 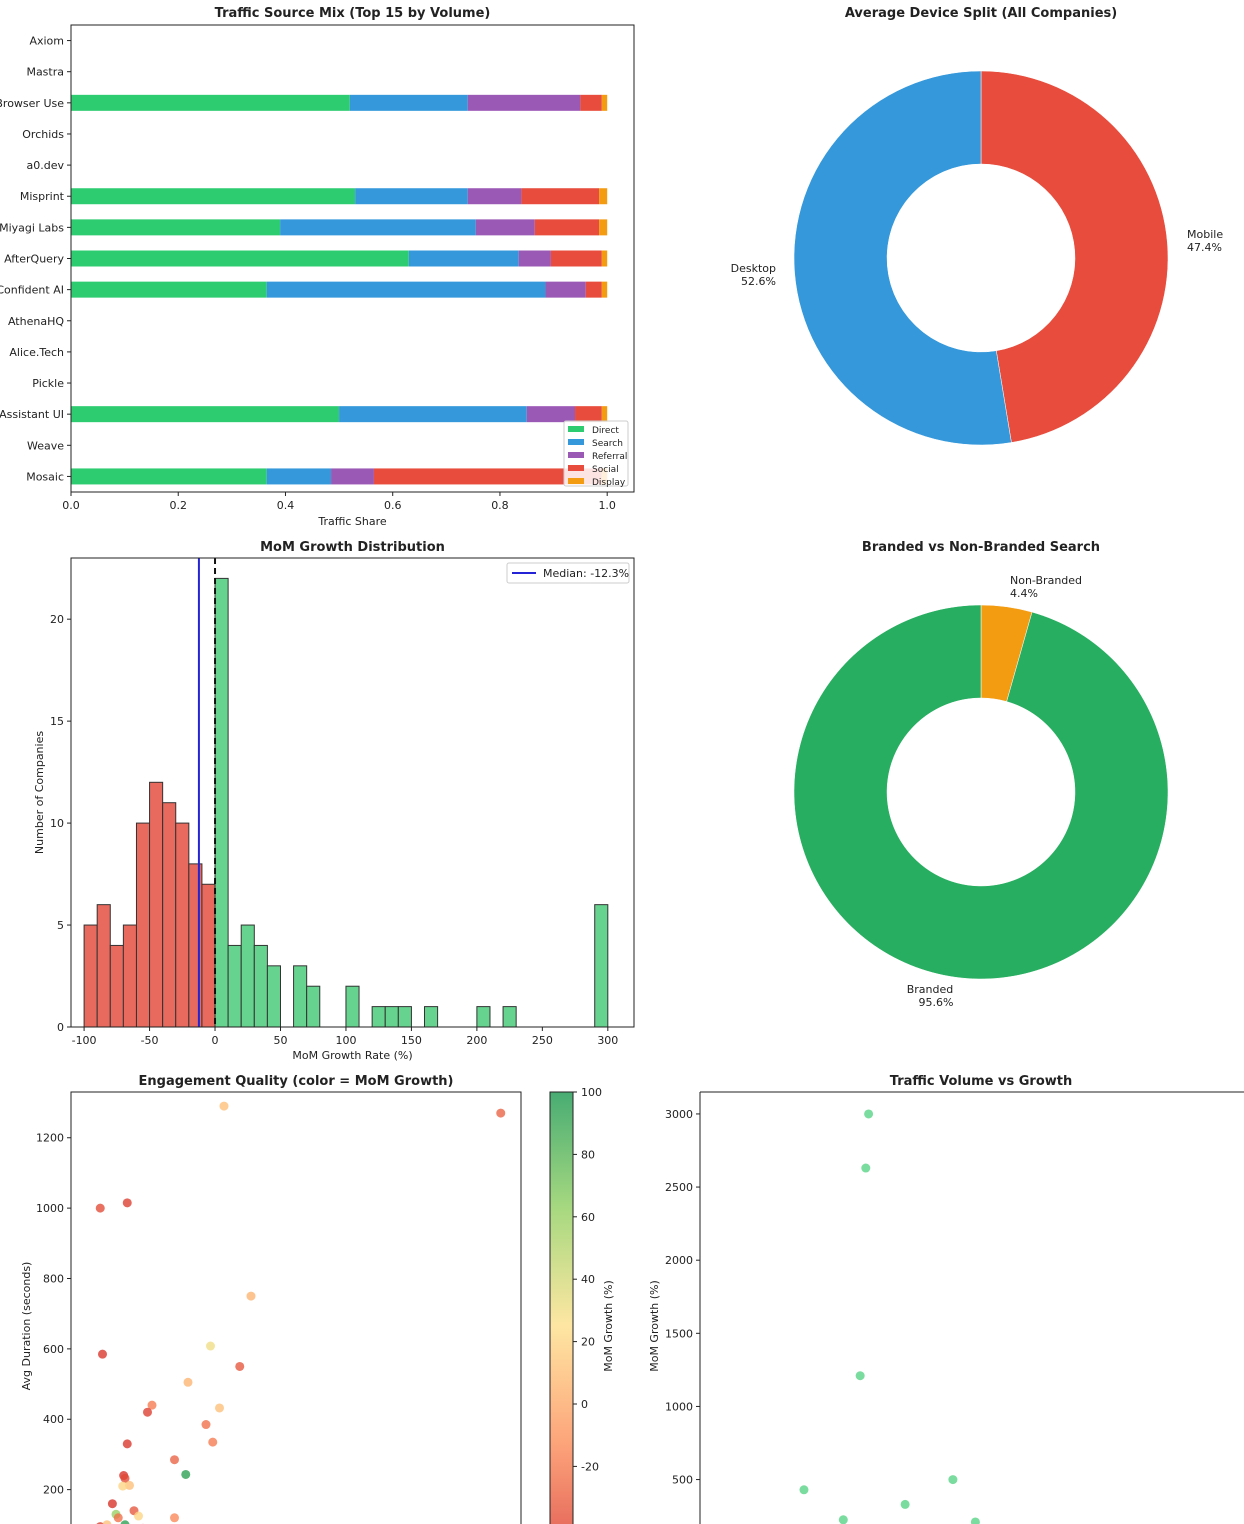 I want to click on colorbar-tick-label: 100, so click(x=591, y=1092).